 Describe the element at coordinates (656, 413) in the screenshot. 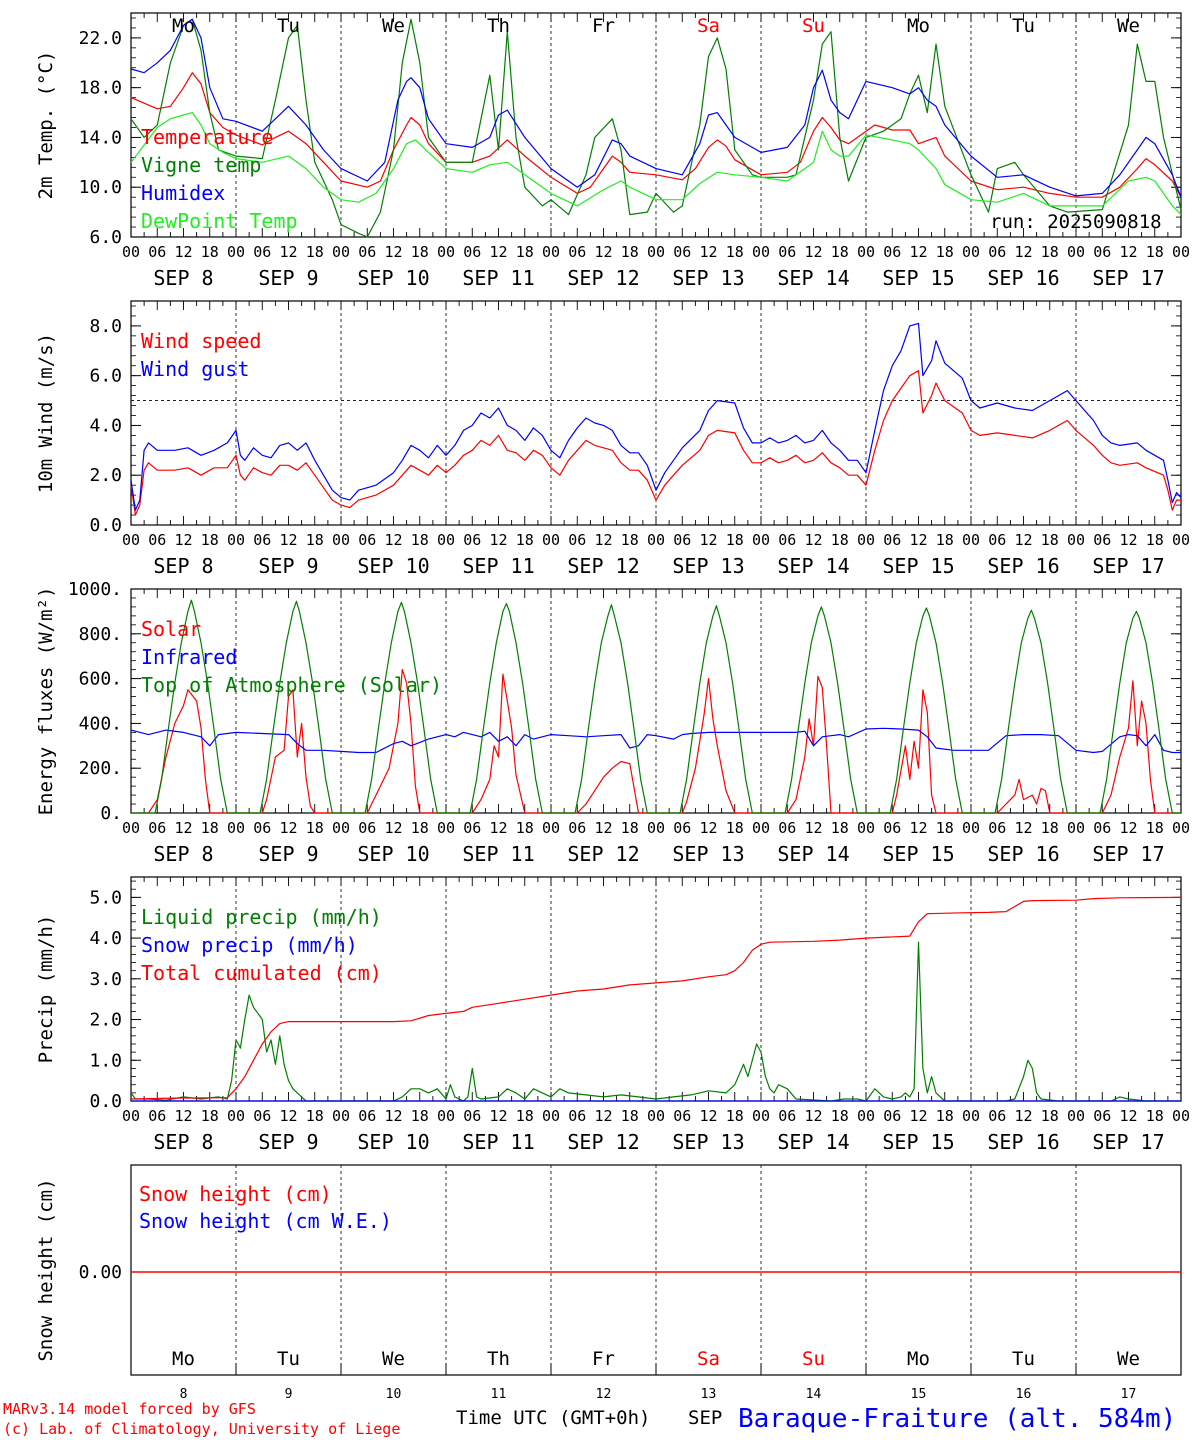

I see `plot-frame` at that location.